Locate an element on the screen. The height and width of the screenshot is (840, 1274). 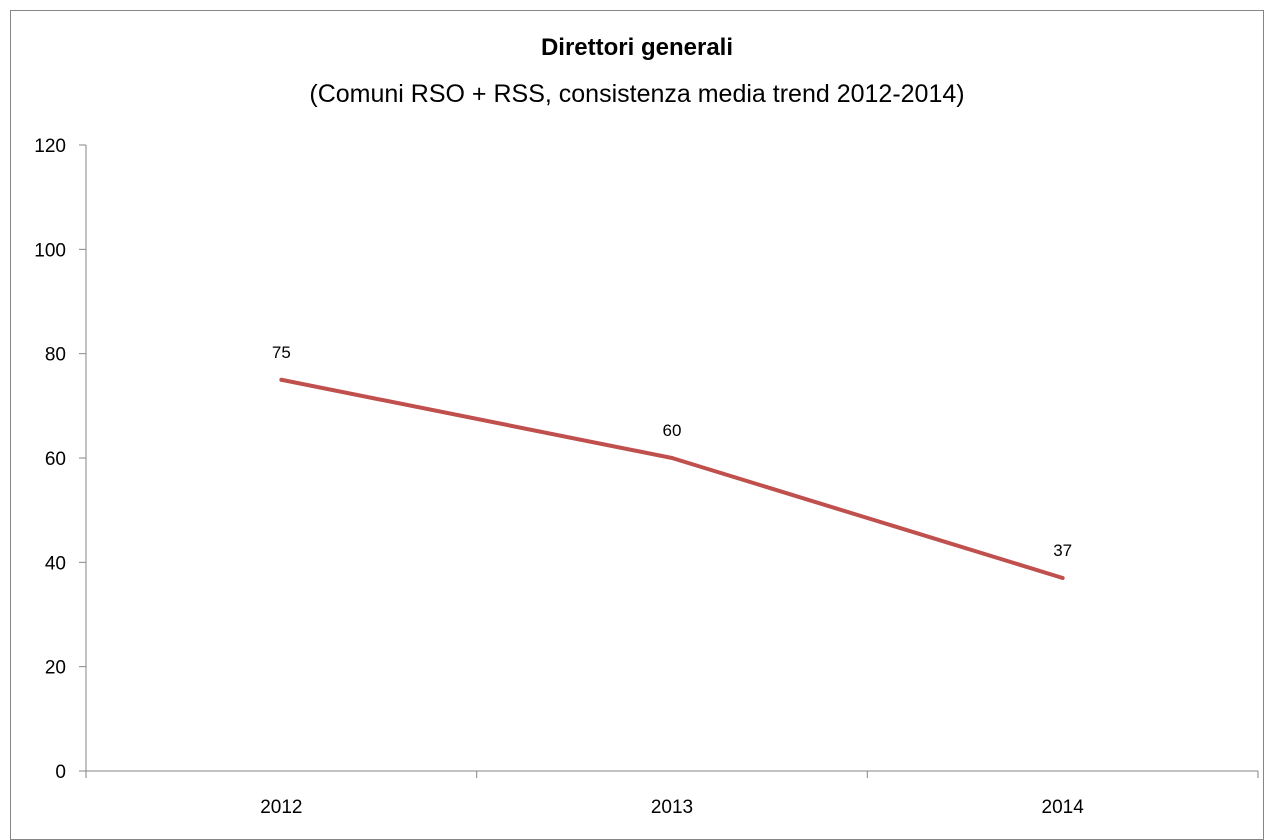
data-label: 75 is located at coordinates (281, 352).